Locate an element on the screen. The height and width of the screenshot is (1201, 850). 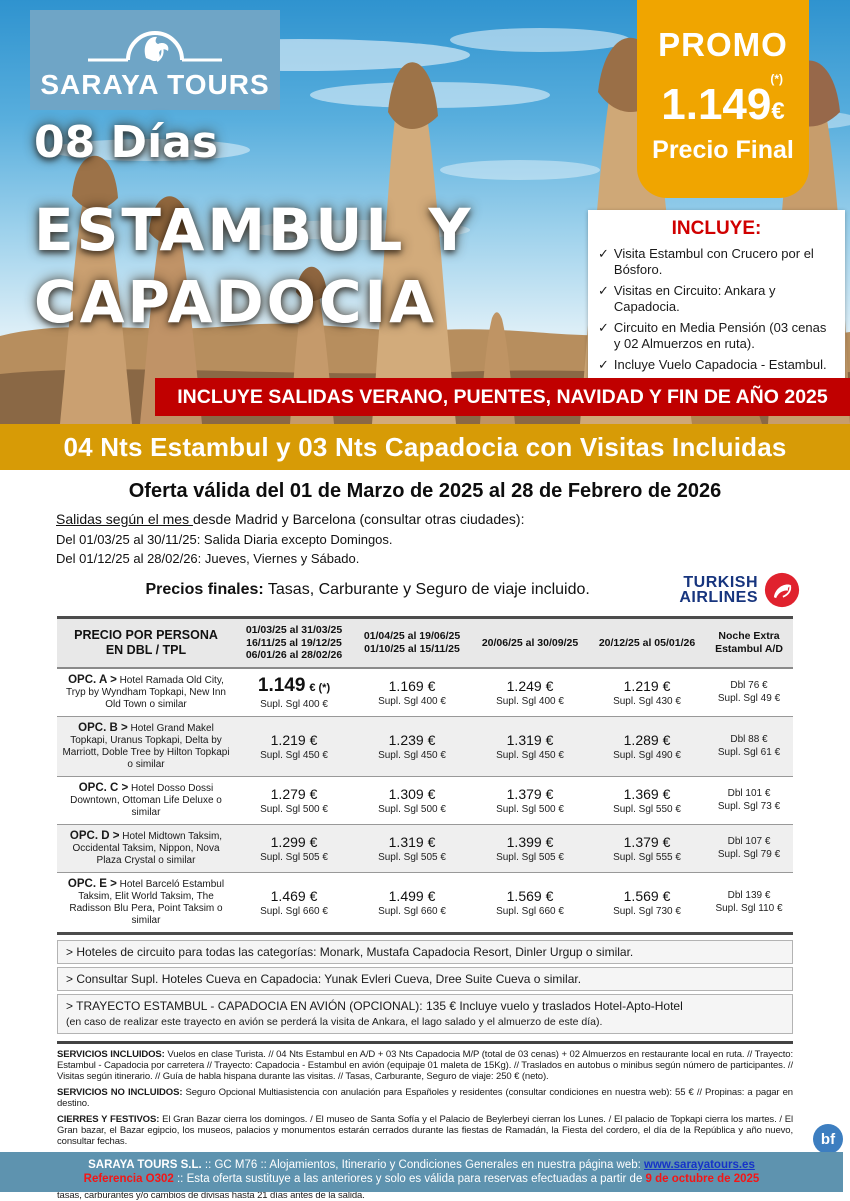
price-cell: 1.169 € Supl. Sgl 400 € is located at coordinates (412, 692).